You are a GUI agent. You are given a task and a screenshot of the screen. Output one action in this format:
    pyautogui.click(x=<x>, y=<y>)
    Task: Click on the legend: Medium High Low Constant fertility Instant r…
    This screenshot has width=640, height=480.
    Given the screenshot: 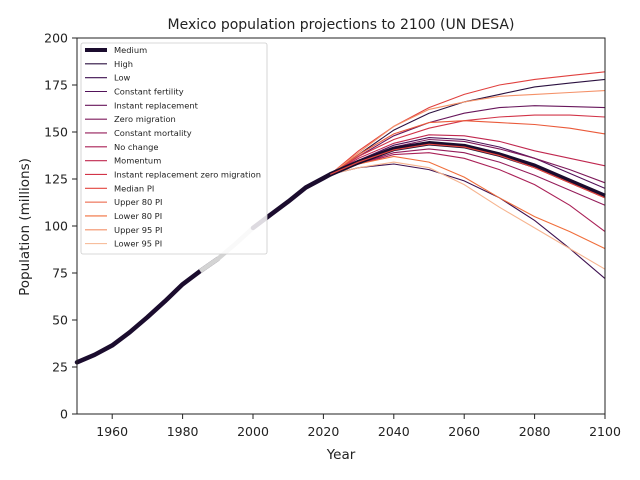 What is the action you would take?
    pyautogui.click(x=174, y=148)
    